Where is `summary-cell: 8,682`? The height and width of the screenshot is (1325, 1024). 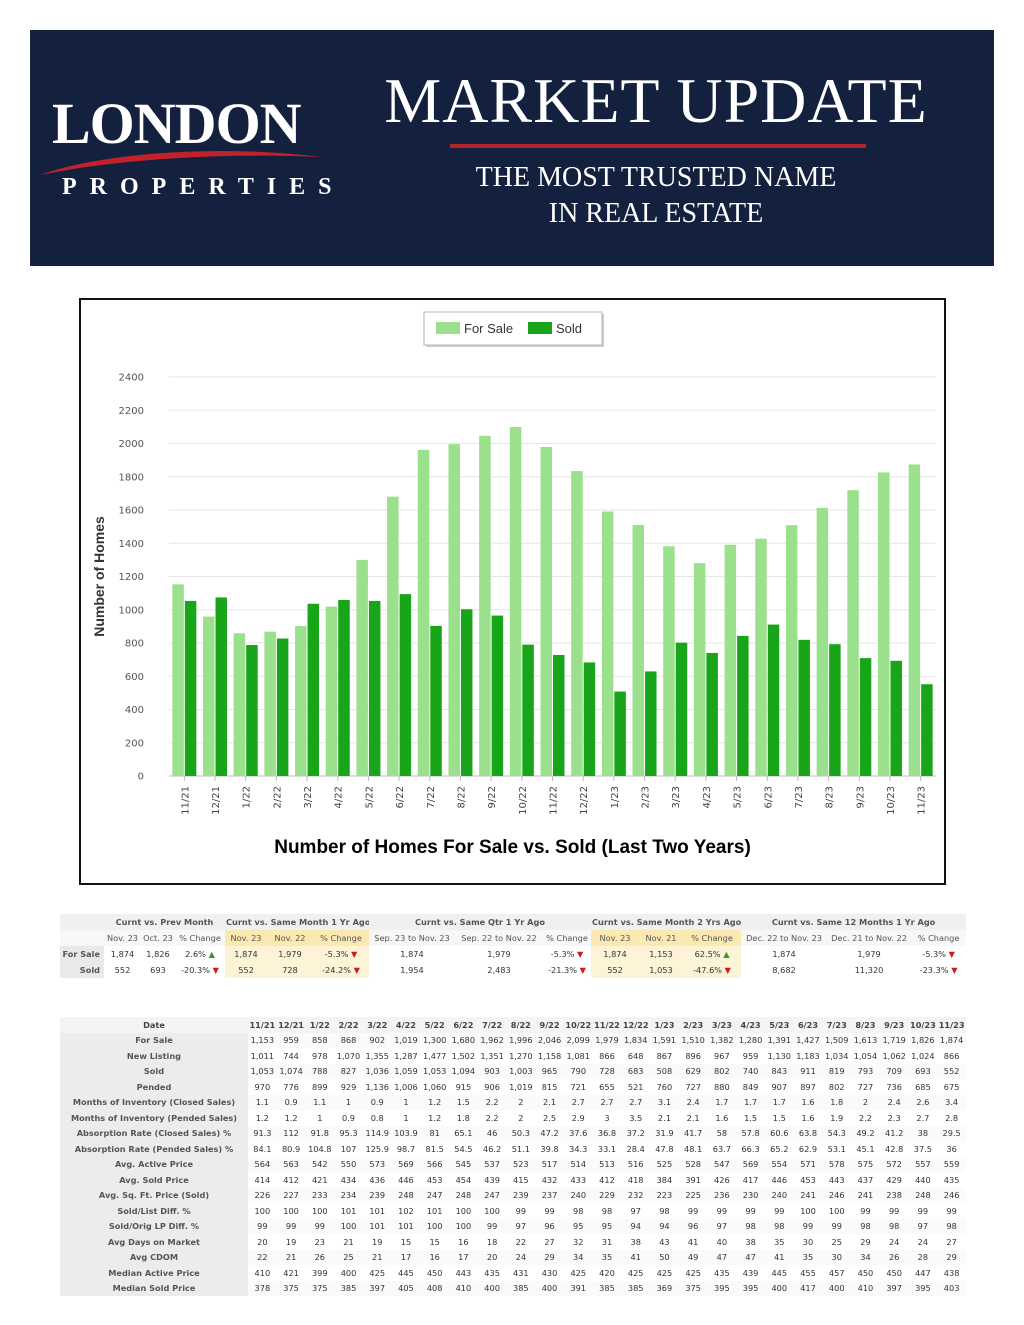
summary-cell: 8,682 is located at coordinates (784, 970).